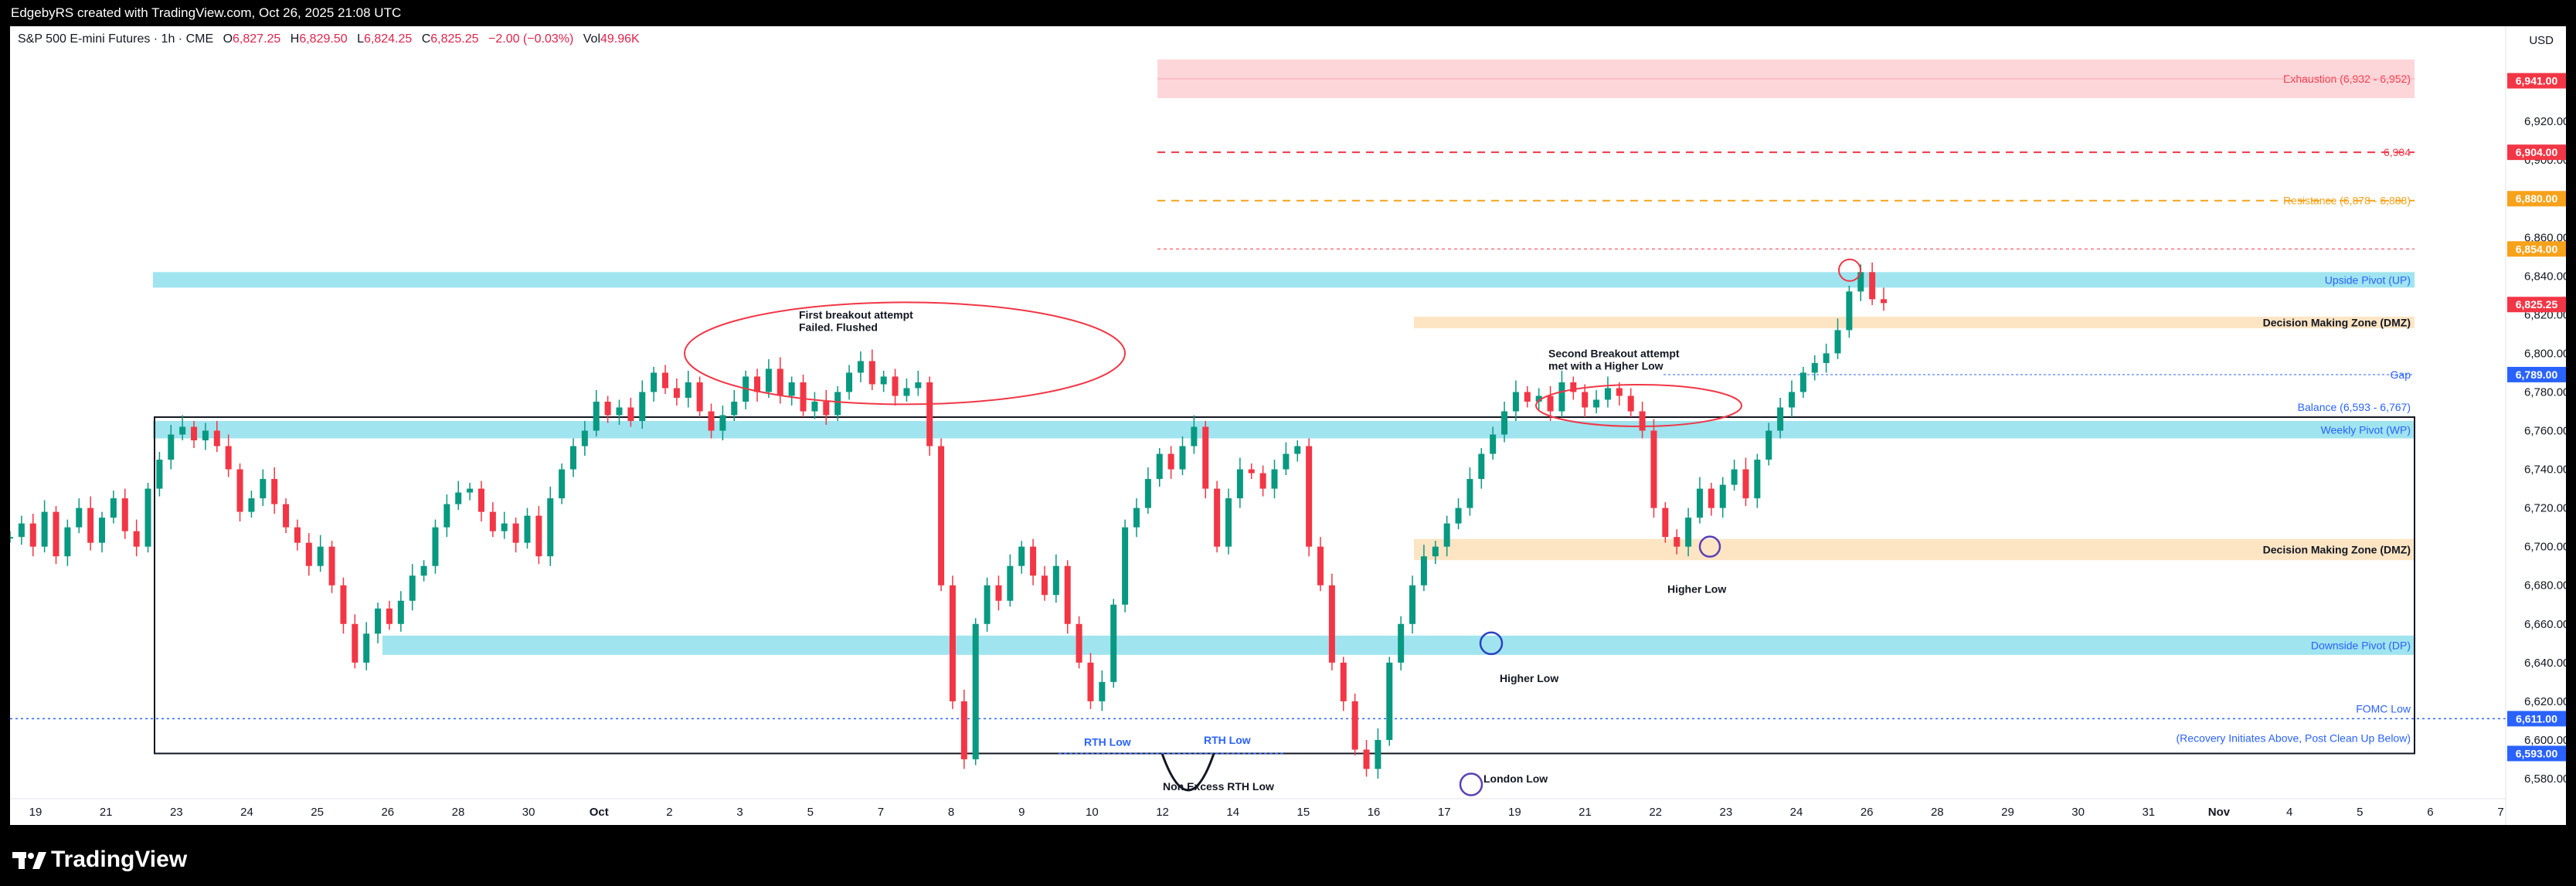 This screenshot has width=2576, height=886. I want to click on annotation-text: Higher Low, so click(1696, 589).